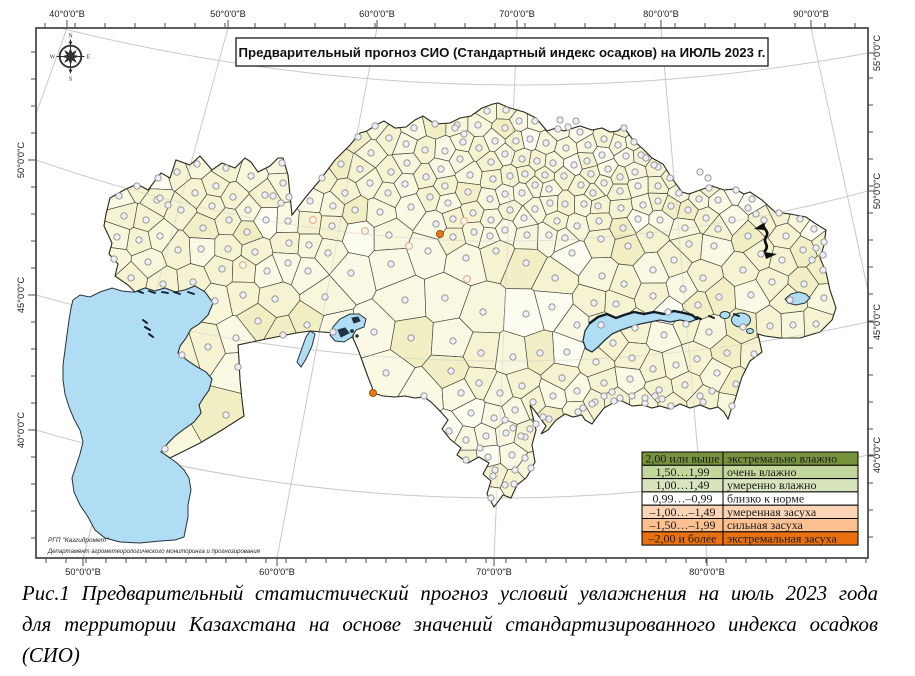 The image size is (915, 676). What do you see at coordinates (877, 53) in the screenshot?
I see `svg-text: 55°0'0"С` at bounding box center [877, 53].